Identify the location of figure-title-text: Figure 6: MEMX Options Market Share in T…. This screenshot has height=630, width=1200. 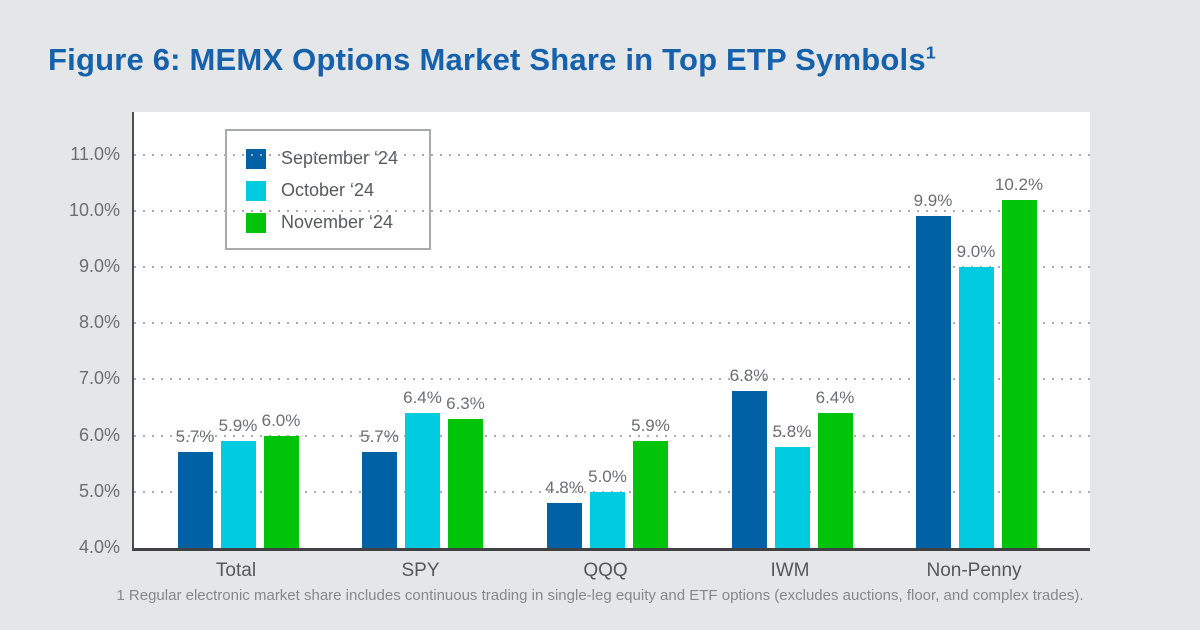
(487, 59).